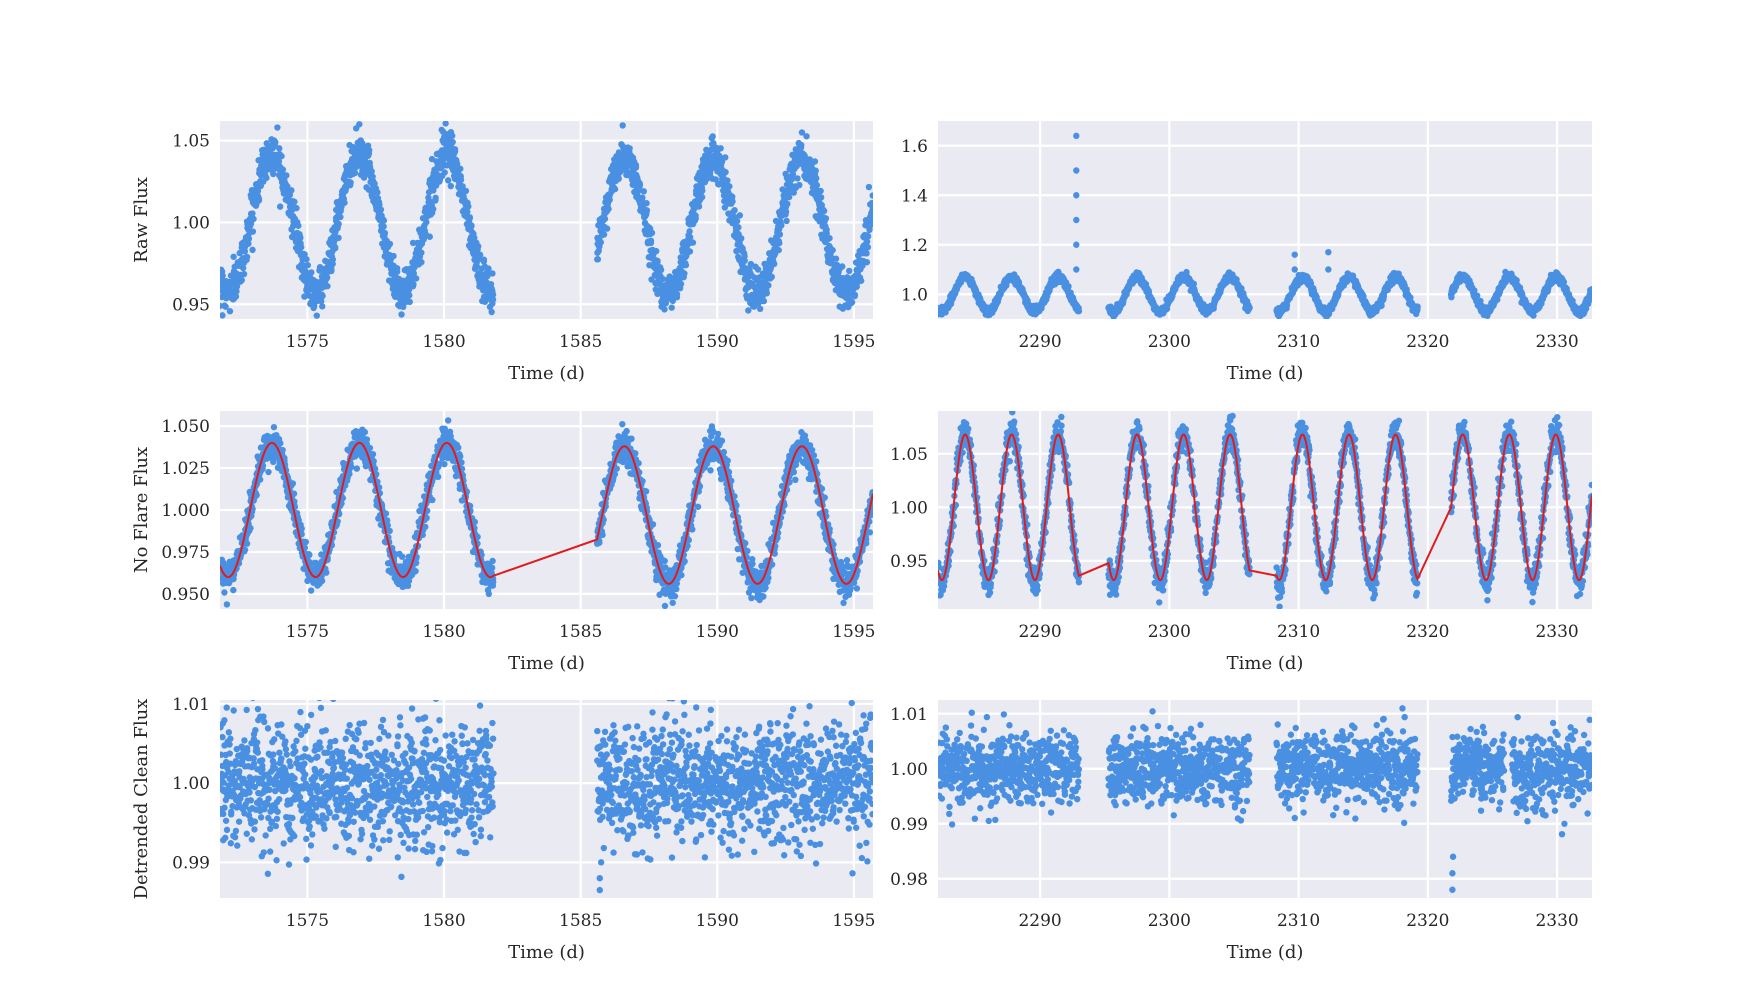 The height and width of the screenshot is (1000, 1750). Describe the element at coordinates (853, 342) in the screenshot. I see `panel-1-x-tick-label: 1595` at that location.